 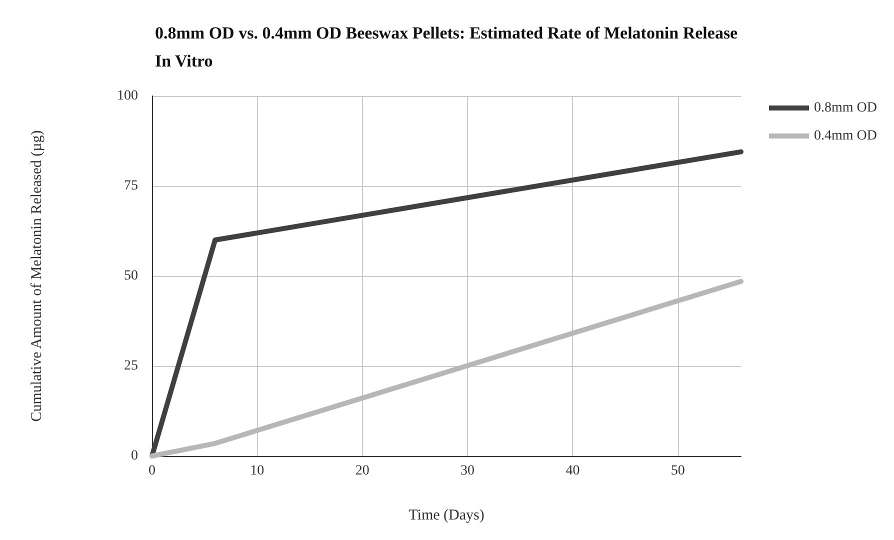 I want to click on legend-label: 0.8mm OD, so click(x=845, y=108).